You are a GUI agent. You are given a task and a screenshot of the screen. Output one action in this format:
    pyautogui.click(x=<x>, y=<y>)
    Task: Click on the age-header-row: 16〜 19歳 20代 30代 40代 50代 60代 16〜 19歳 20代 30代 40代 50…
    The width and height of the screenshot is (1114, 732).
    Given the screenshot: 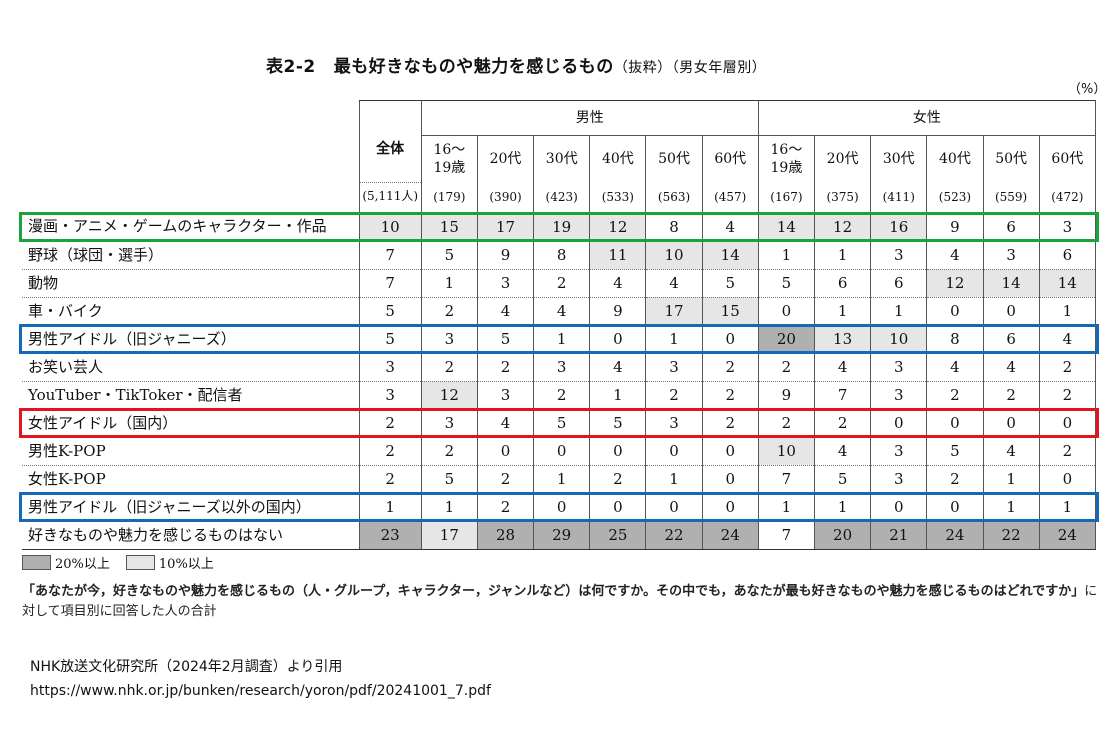 What is the action you would take?
    pyautogui.click(x=559, y=158)
    